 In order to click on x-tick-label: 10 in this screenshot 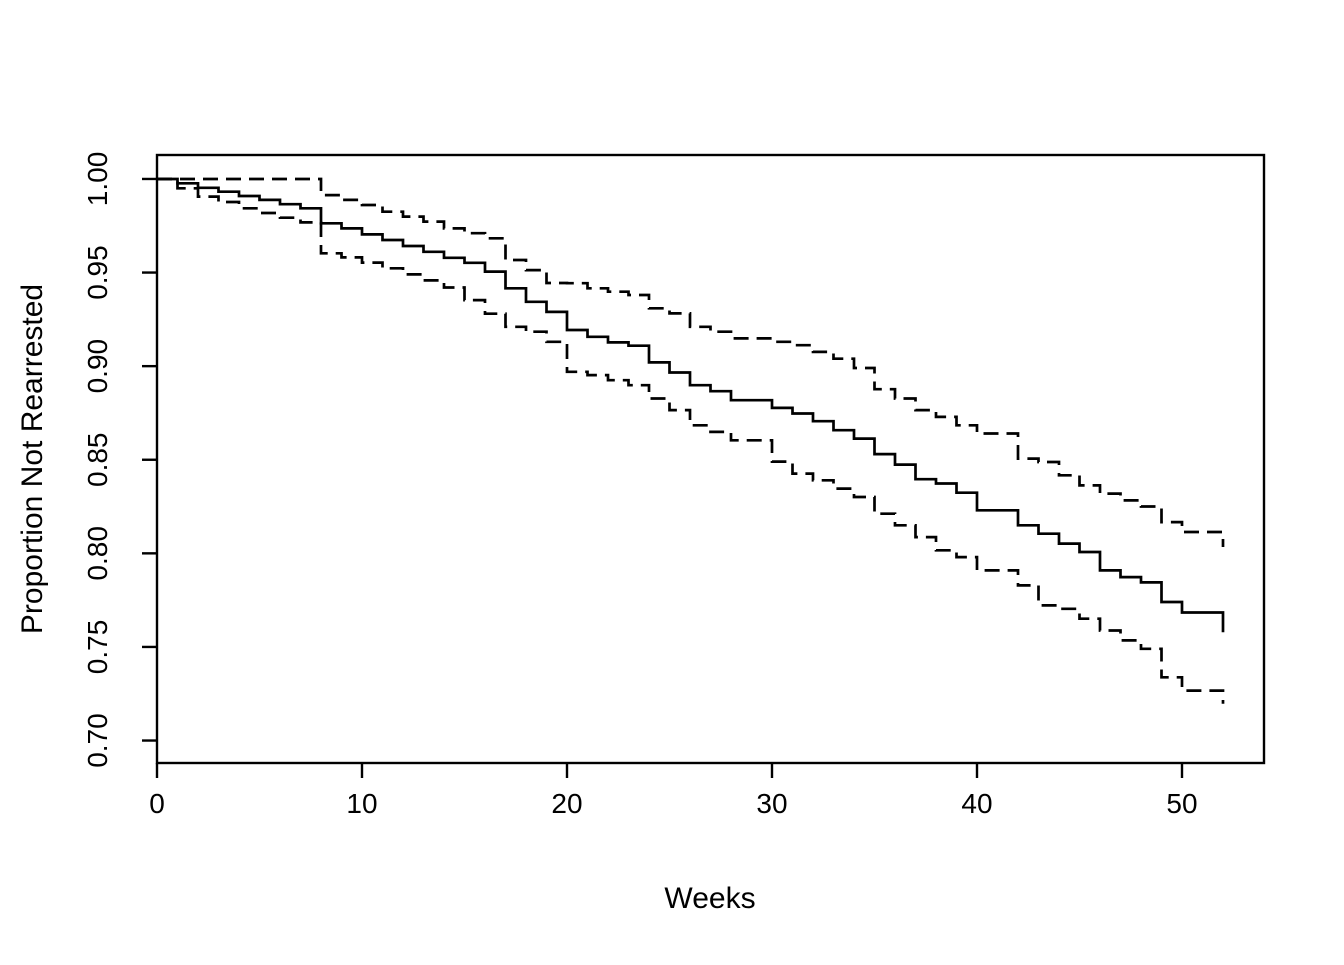, I will do `click(361, 803)`.